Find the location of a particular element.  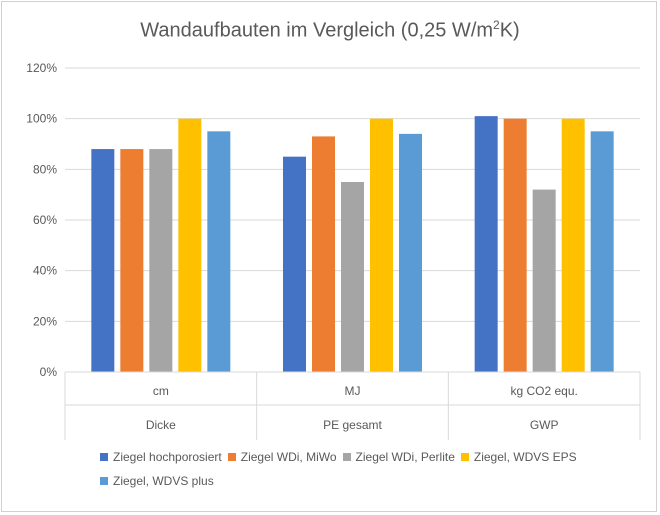

legend-label: Ziegel, WDVS plus is located at coordinates (163, 481).